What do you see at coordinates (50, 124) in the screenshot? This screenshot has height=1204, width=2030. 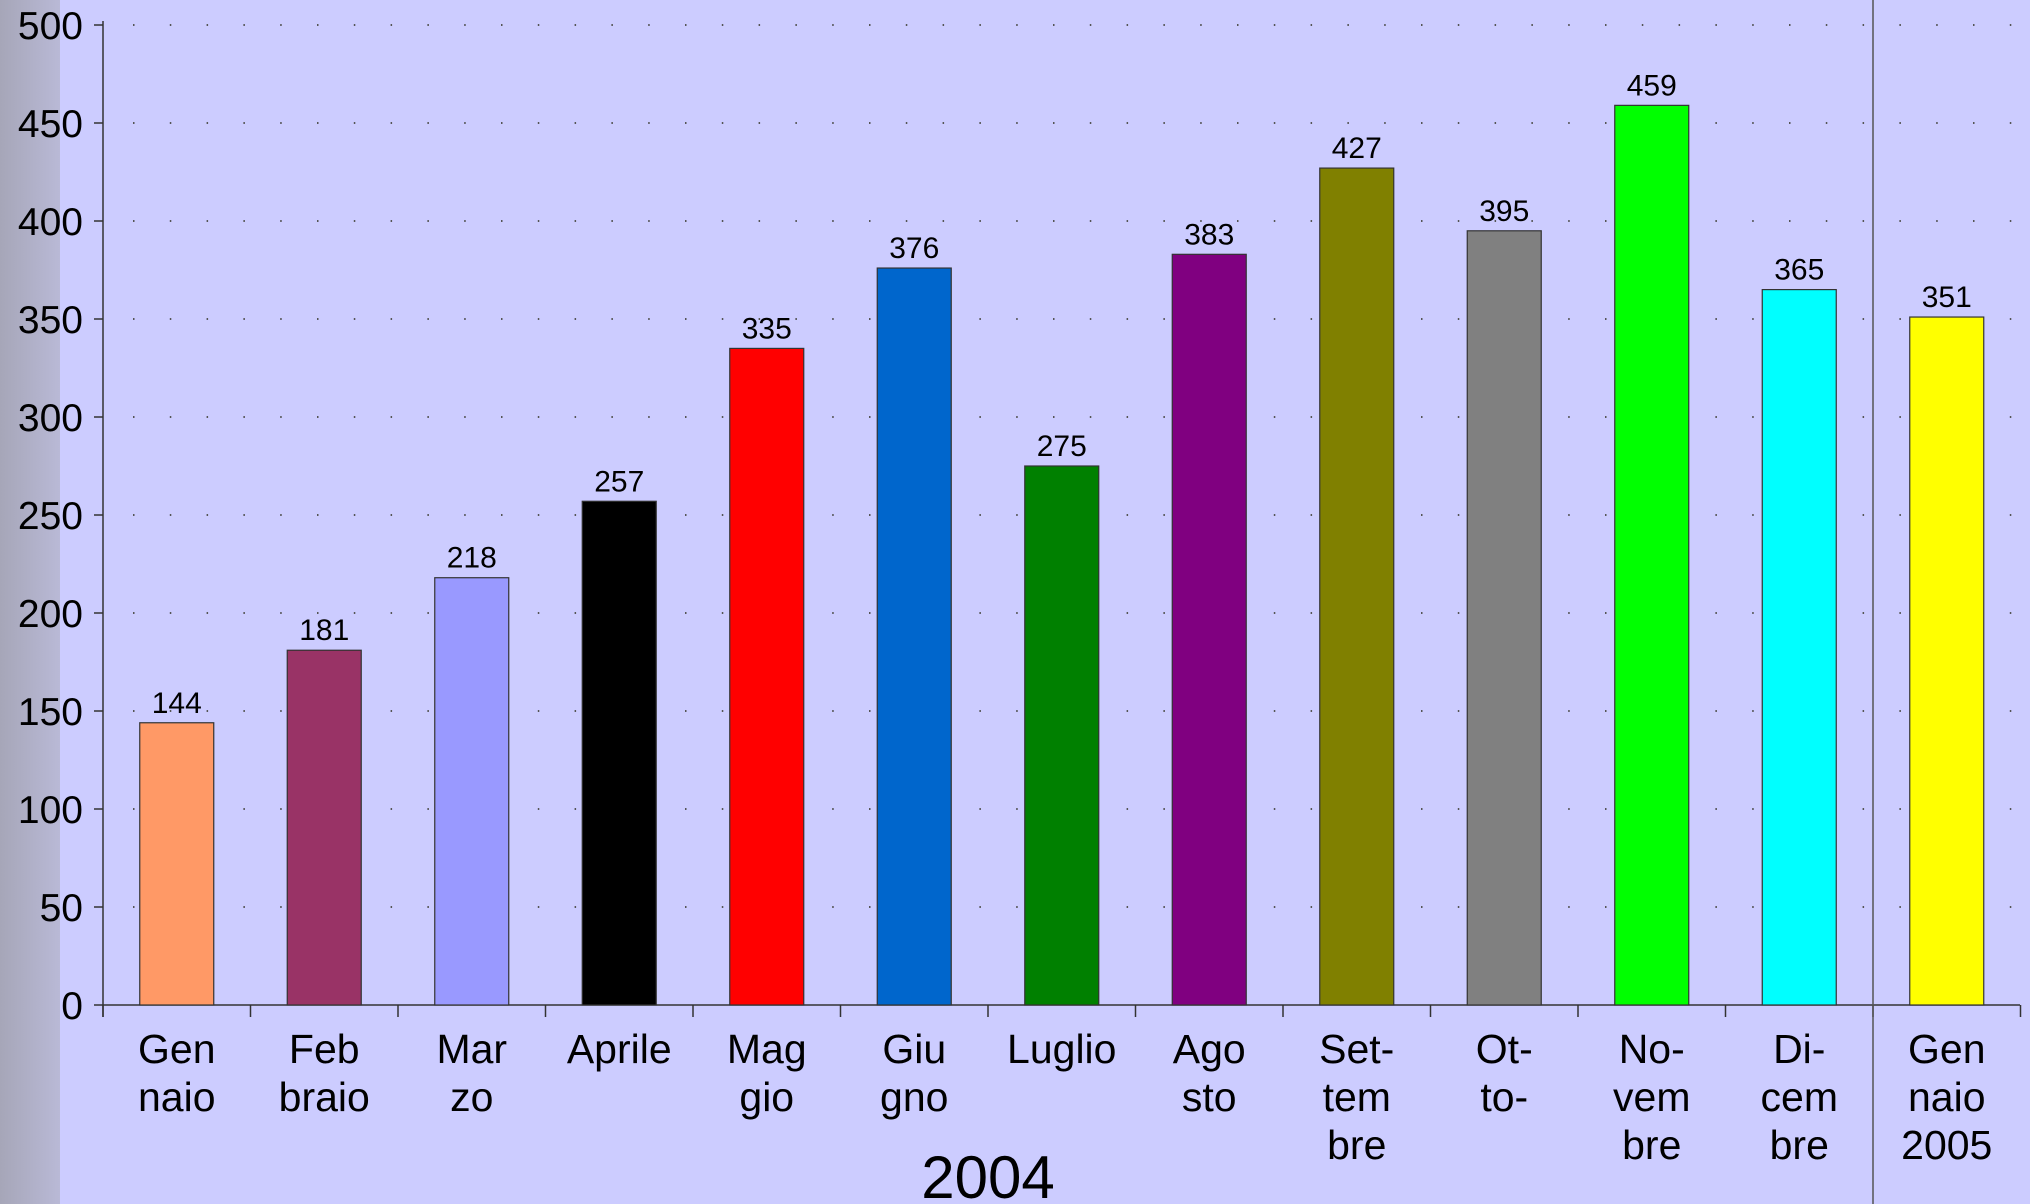 I see `y-tick-label: 450` at bounding box center [50, 124].